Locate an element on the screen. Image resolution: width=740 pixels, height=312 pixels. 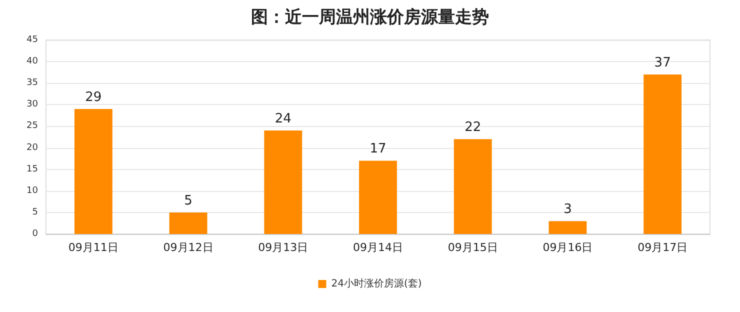
data-label: 22 is located at coordinates (473, 128).